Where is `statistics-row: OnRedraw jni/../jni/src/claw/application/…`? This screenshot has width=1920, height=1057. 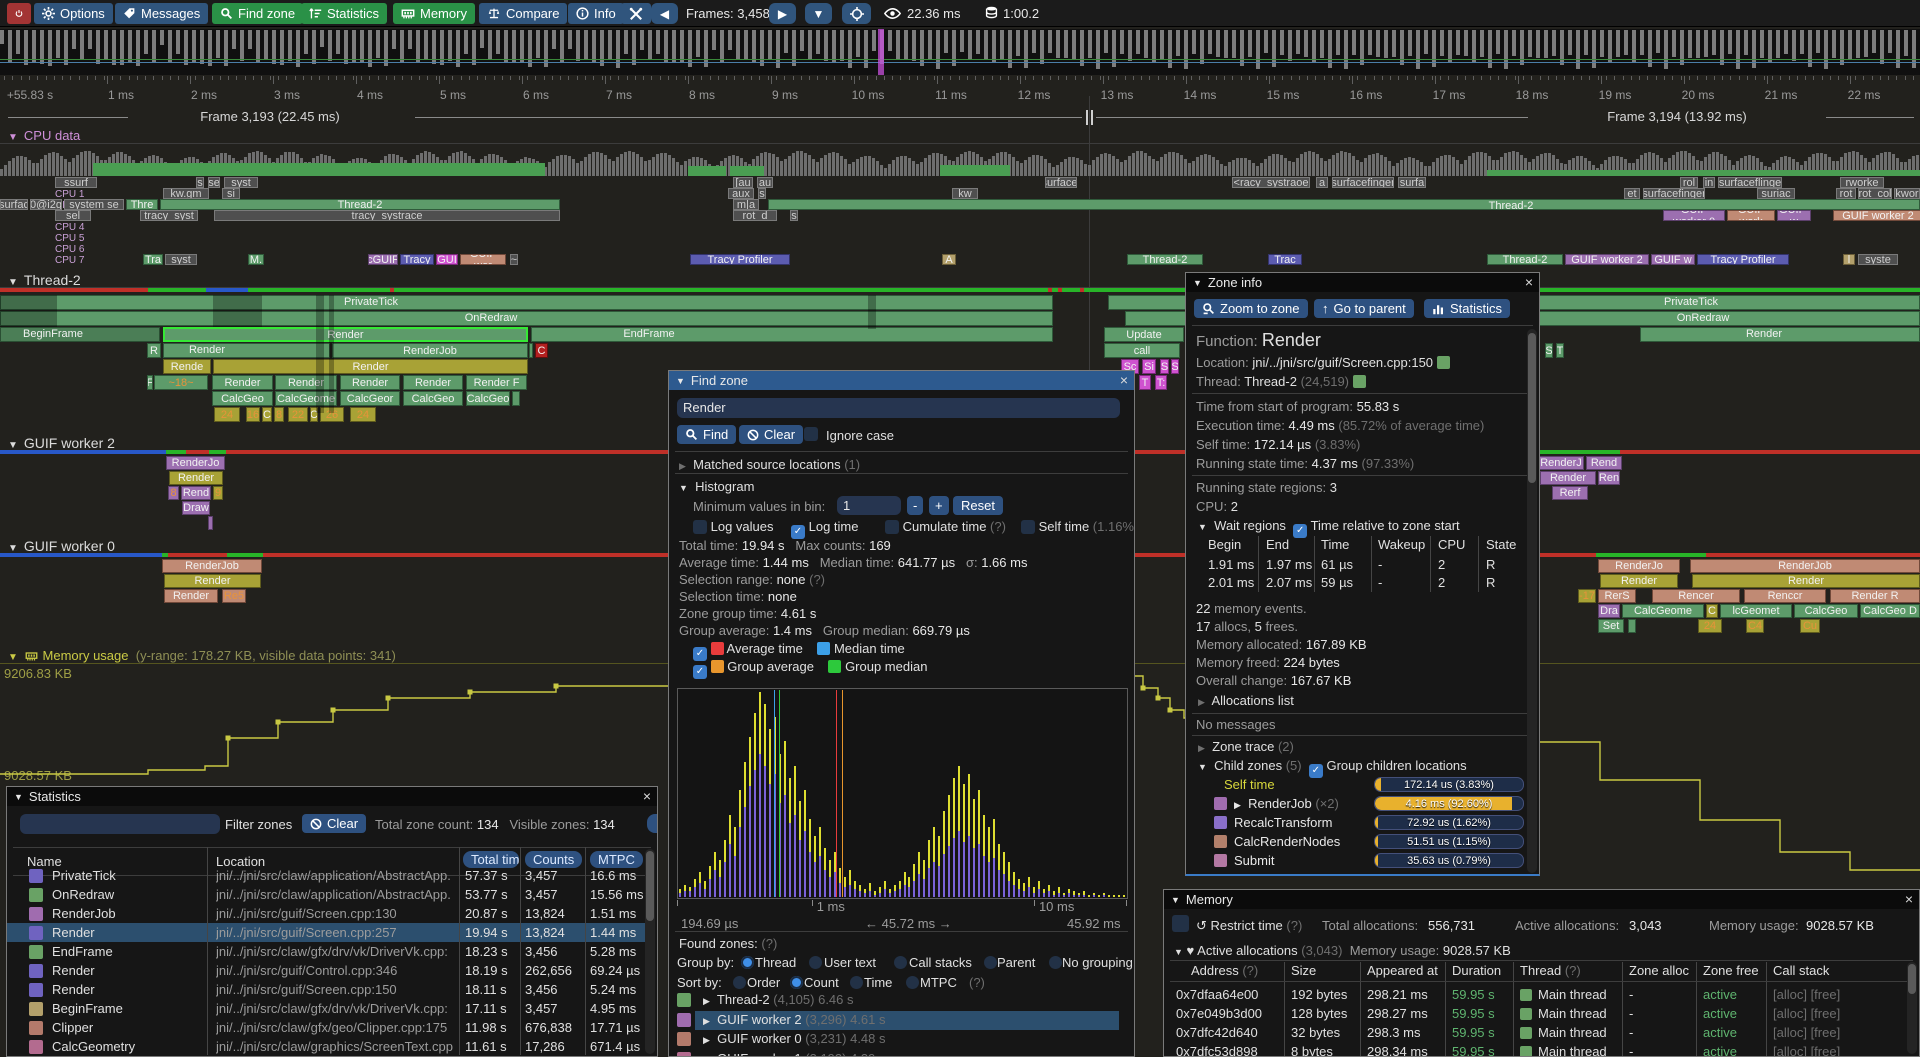
statistics-row: OnRedraw jni/../jni/src/claw/application/… is located at coordinates (326, 894).